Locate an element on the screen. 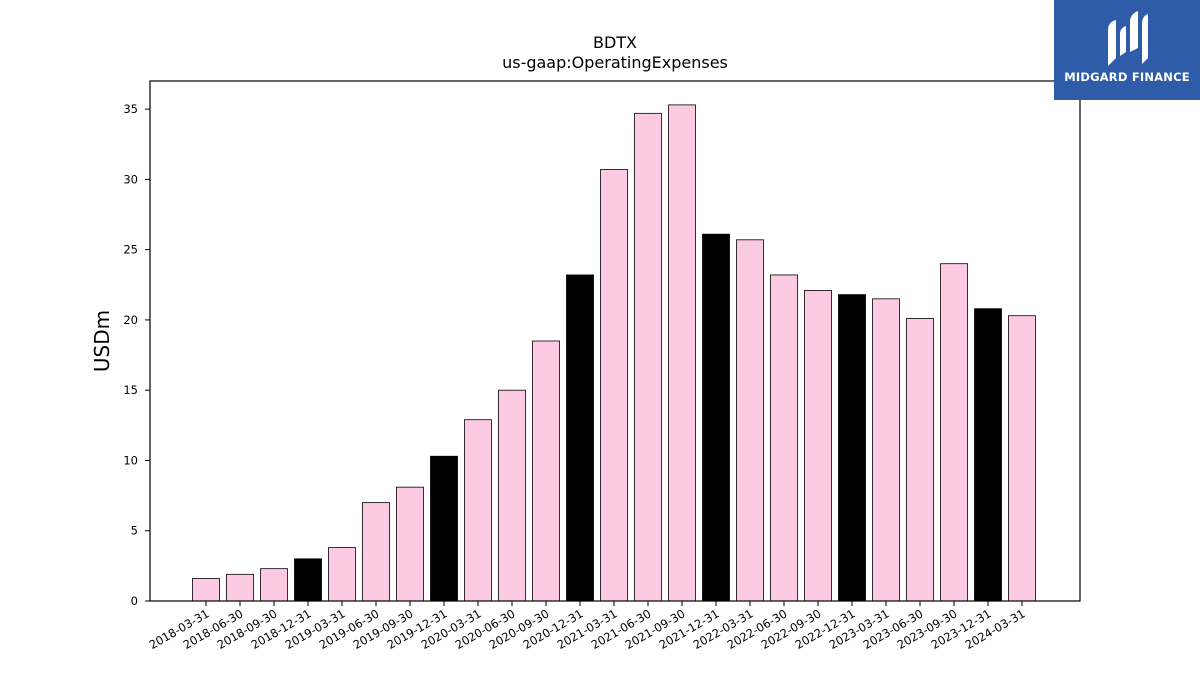 The image size is (1200, 675). chart-subtitle: us-gaap:OperatingExpenses is located at coordinates (615, 62).